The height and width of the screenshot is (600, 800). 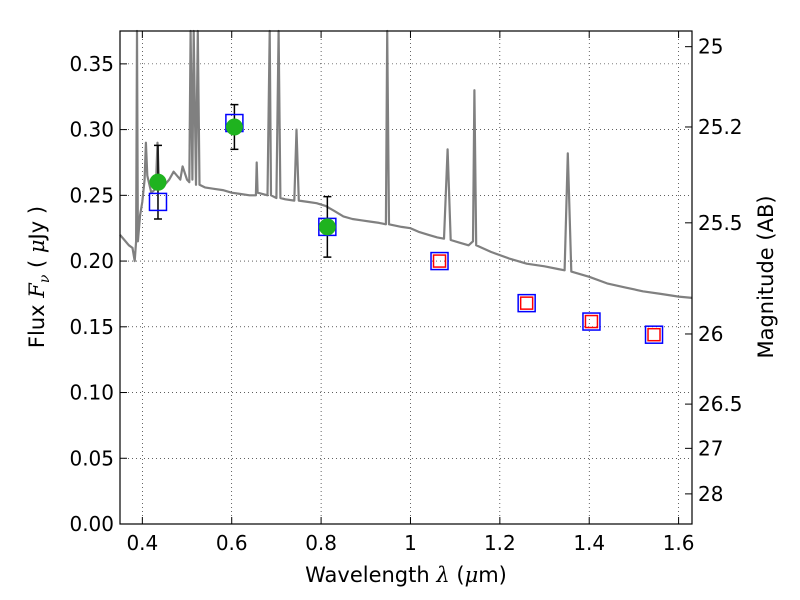 I want to click on y-tick-label: 0.20, so click(x=91, y=261).